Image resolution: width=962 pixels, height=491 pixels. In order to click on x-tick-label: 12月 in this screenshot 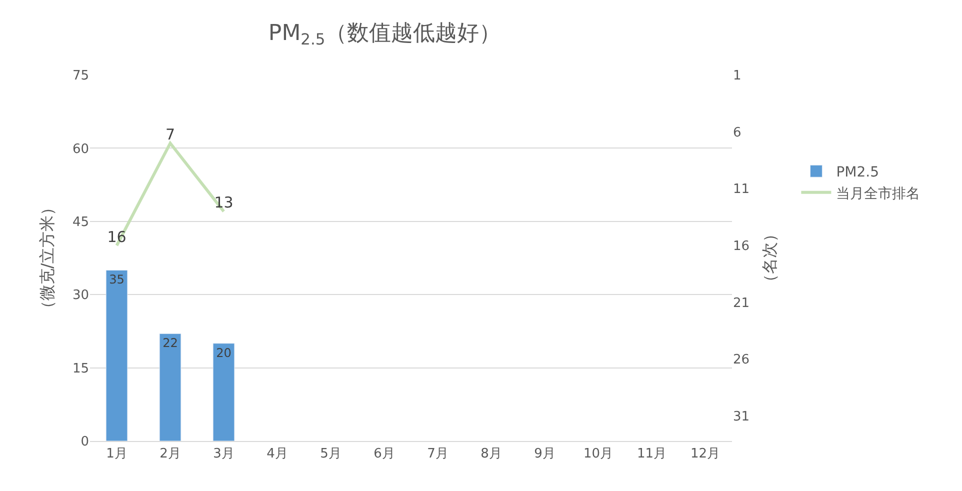, I will do `click(705, 454)`.